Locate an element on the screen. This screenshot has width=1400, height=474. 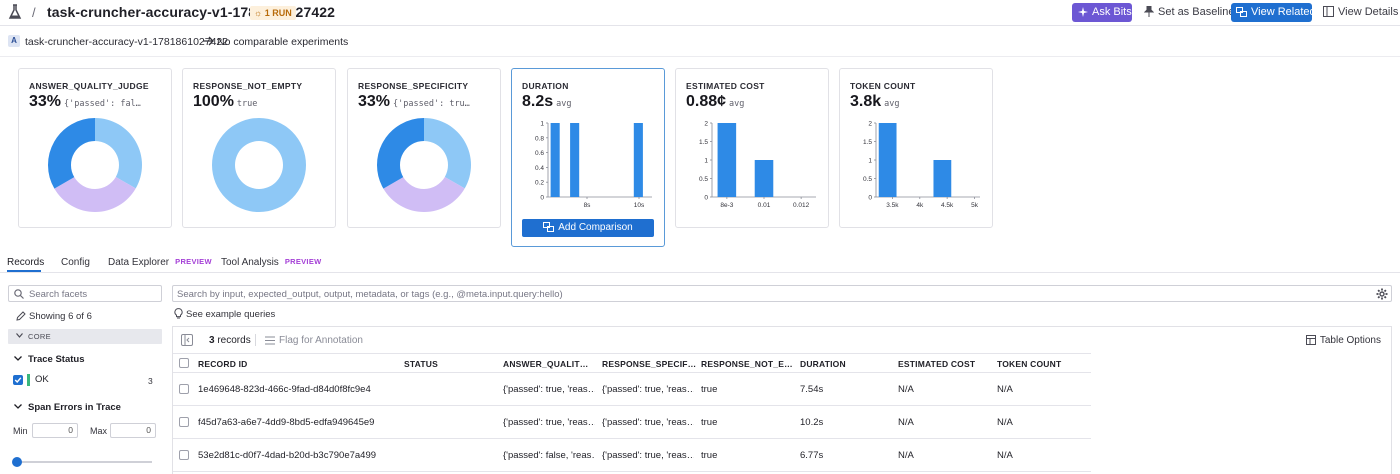
column-header-record-id: RECORD ID is located at coordinates (223, 364).